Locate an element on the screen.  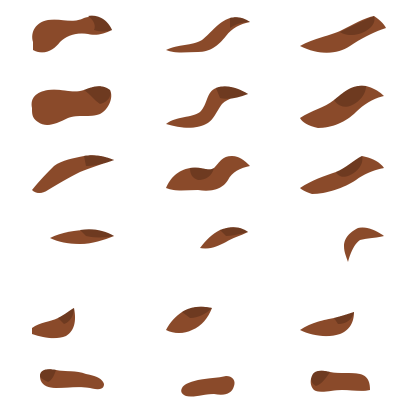
sprite-frame-r4-c1 is located at coordinates (82, 236).